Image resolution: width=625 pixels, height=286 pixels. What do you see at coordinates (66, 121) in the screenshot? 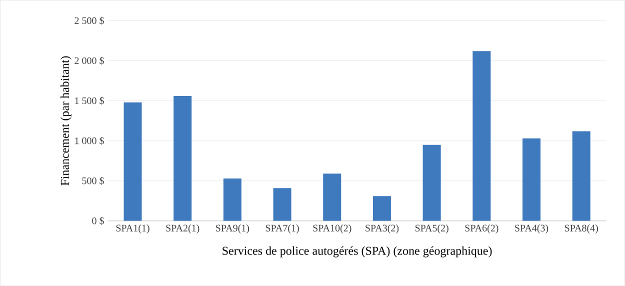
I see `y-axis-title: Financement (par habitant)` at bounding box center [66, 121].